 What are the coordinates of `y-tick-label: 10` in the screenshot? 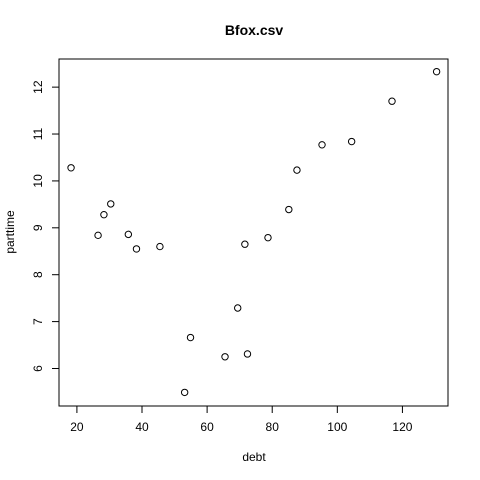 It's located at (38, 181).